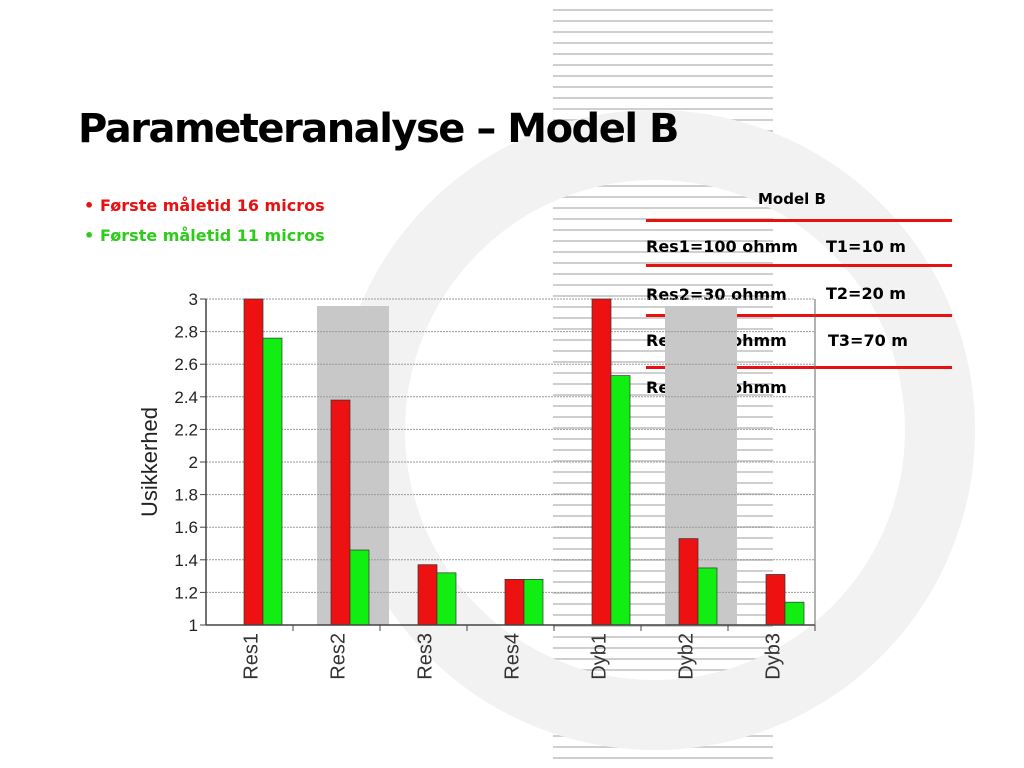  What do you see at coordinates (378, 129) in the screenshot?
I see `slide-title: Parameteranalyse – Model B` at bounding box center [378, 129].